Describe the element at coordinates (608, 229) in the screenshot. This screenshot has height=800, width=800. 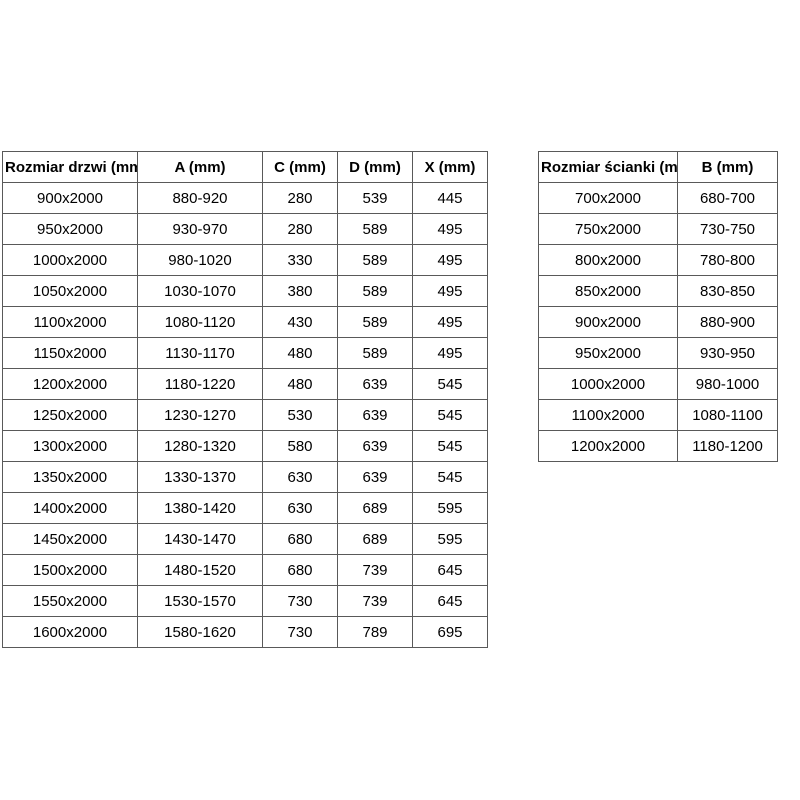
I see `table-cell: 750x2000` at that location.